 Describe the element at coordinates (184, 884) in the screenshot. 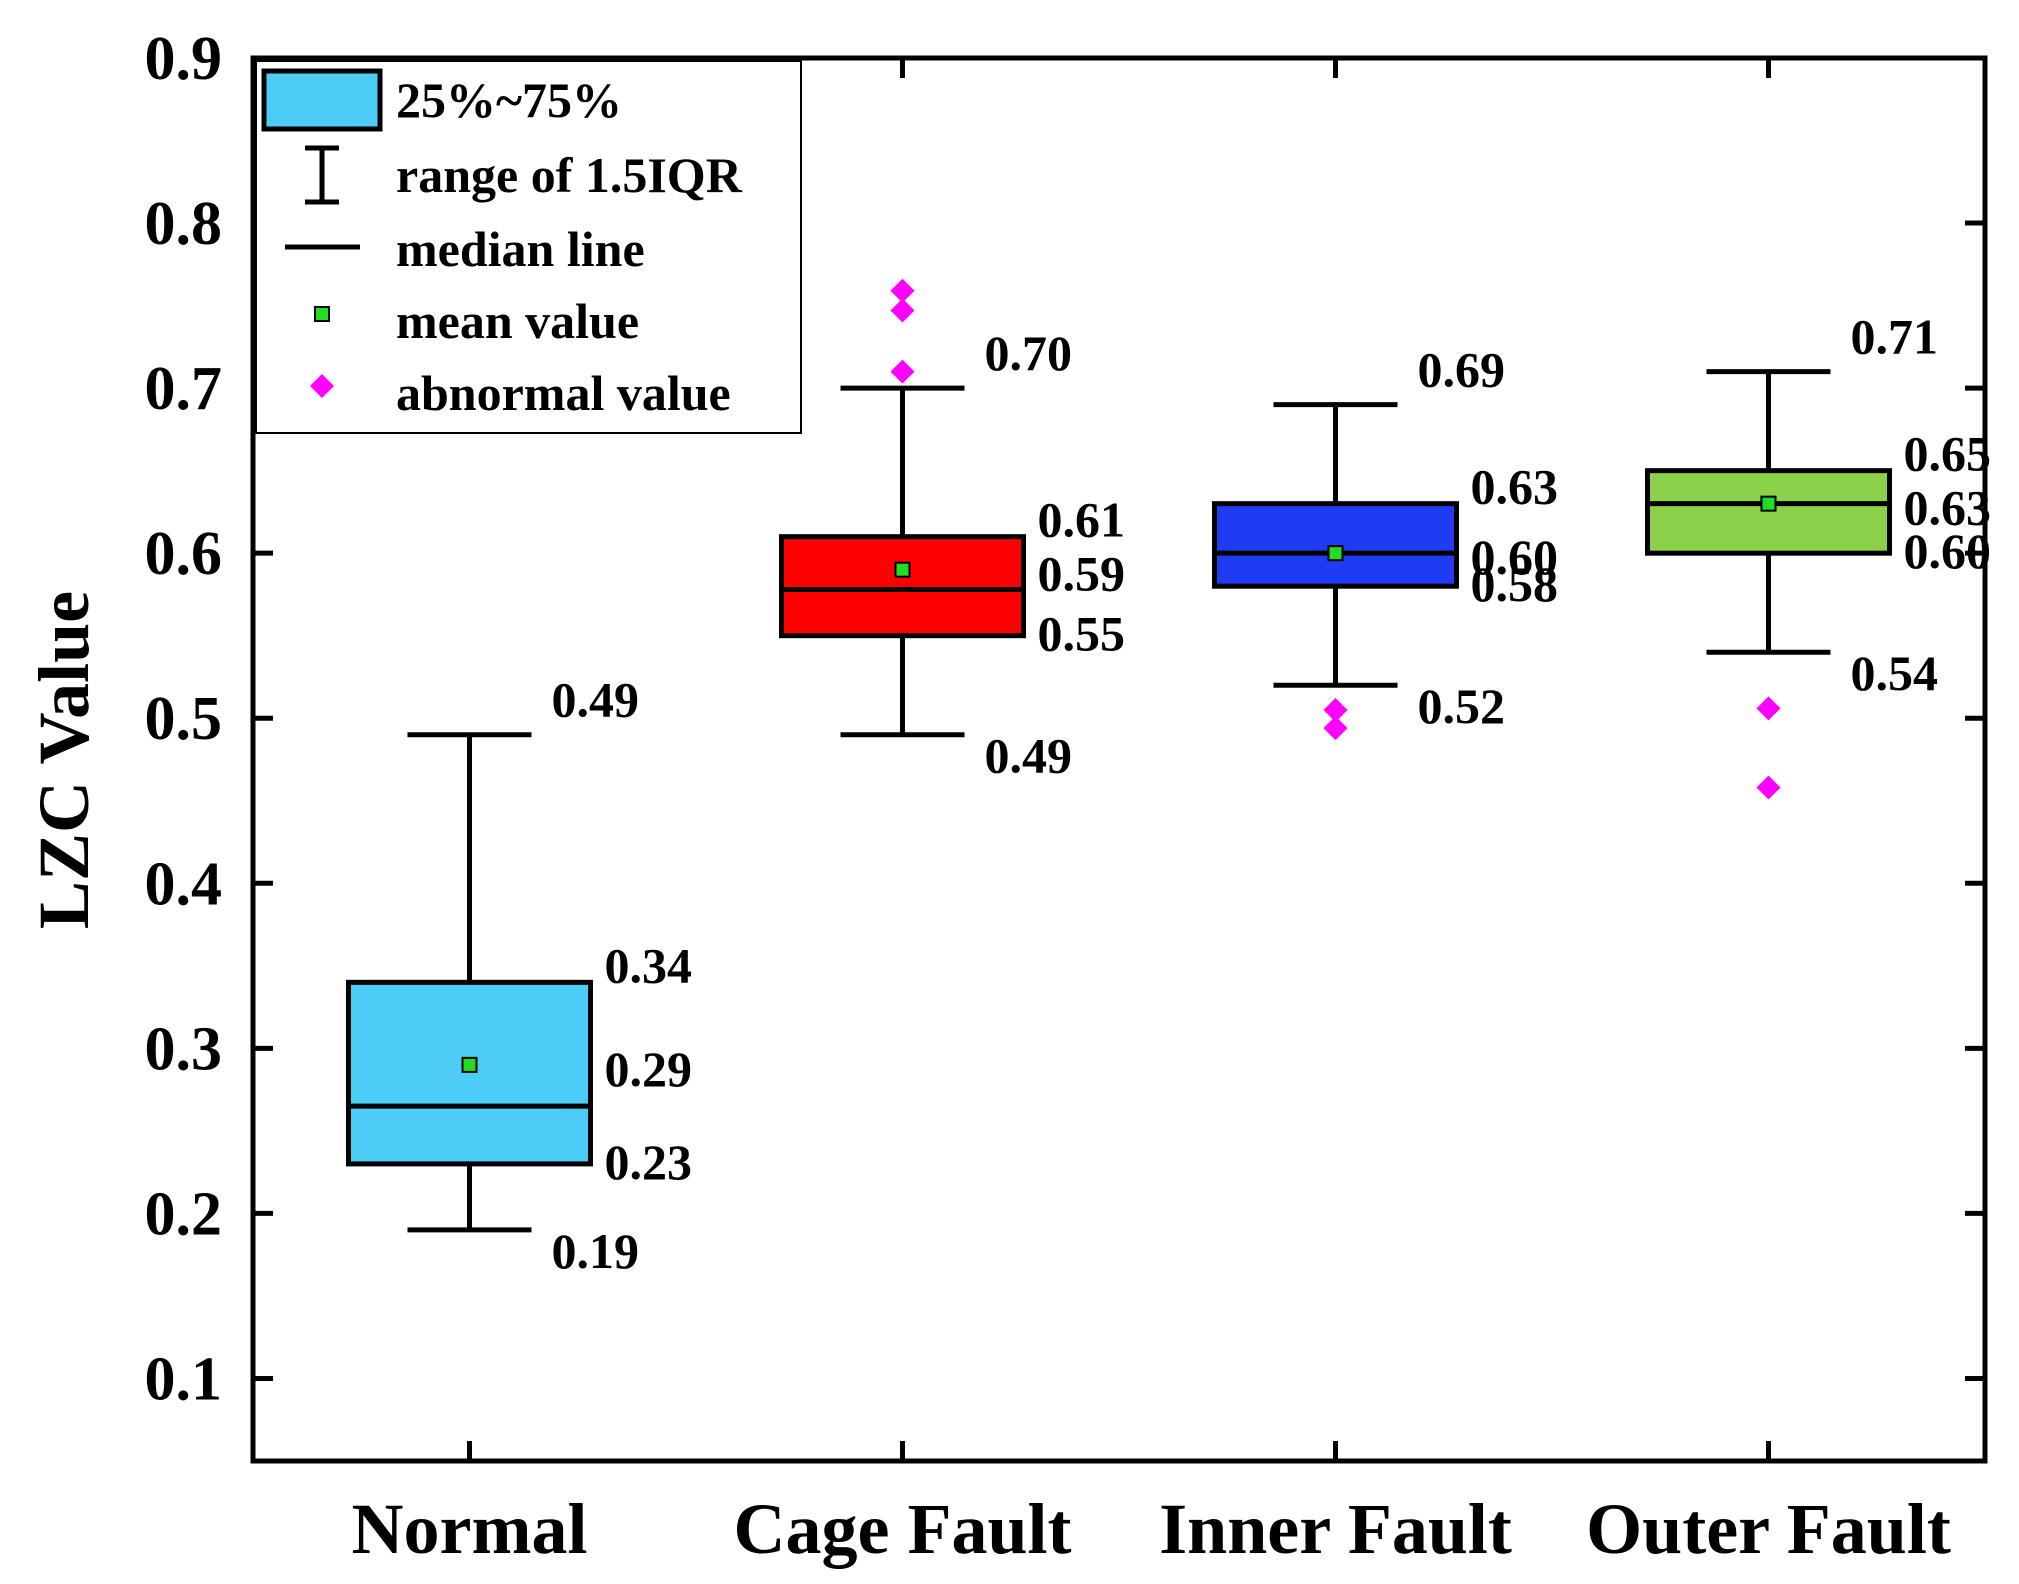

I see `y-tick-label: 0.4` at that location.